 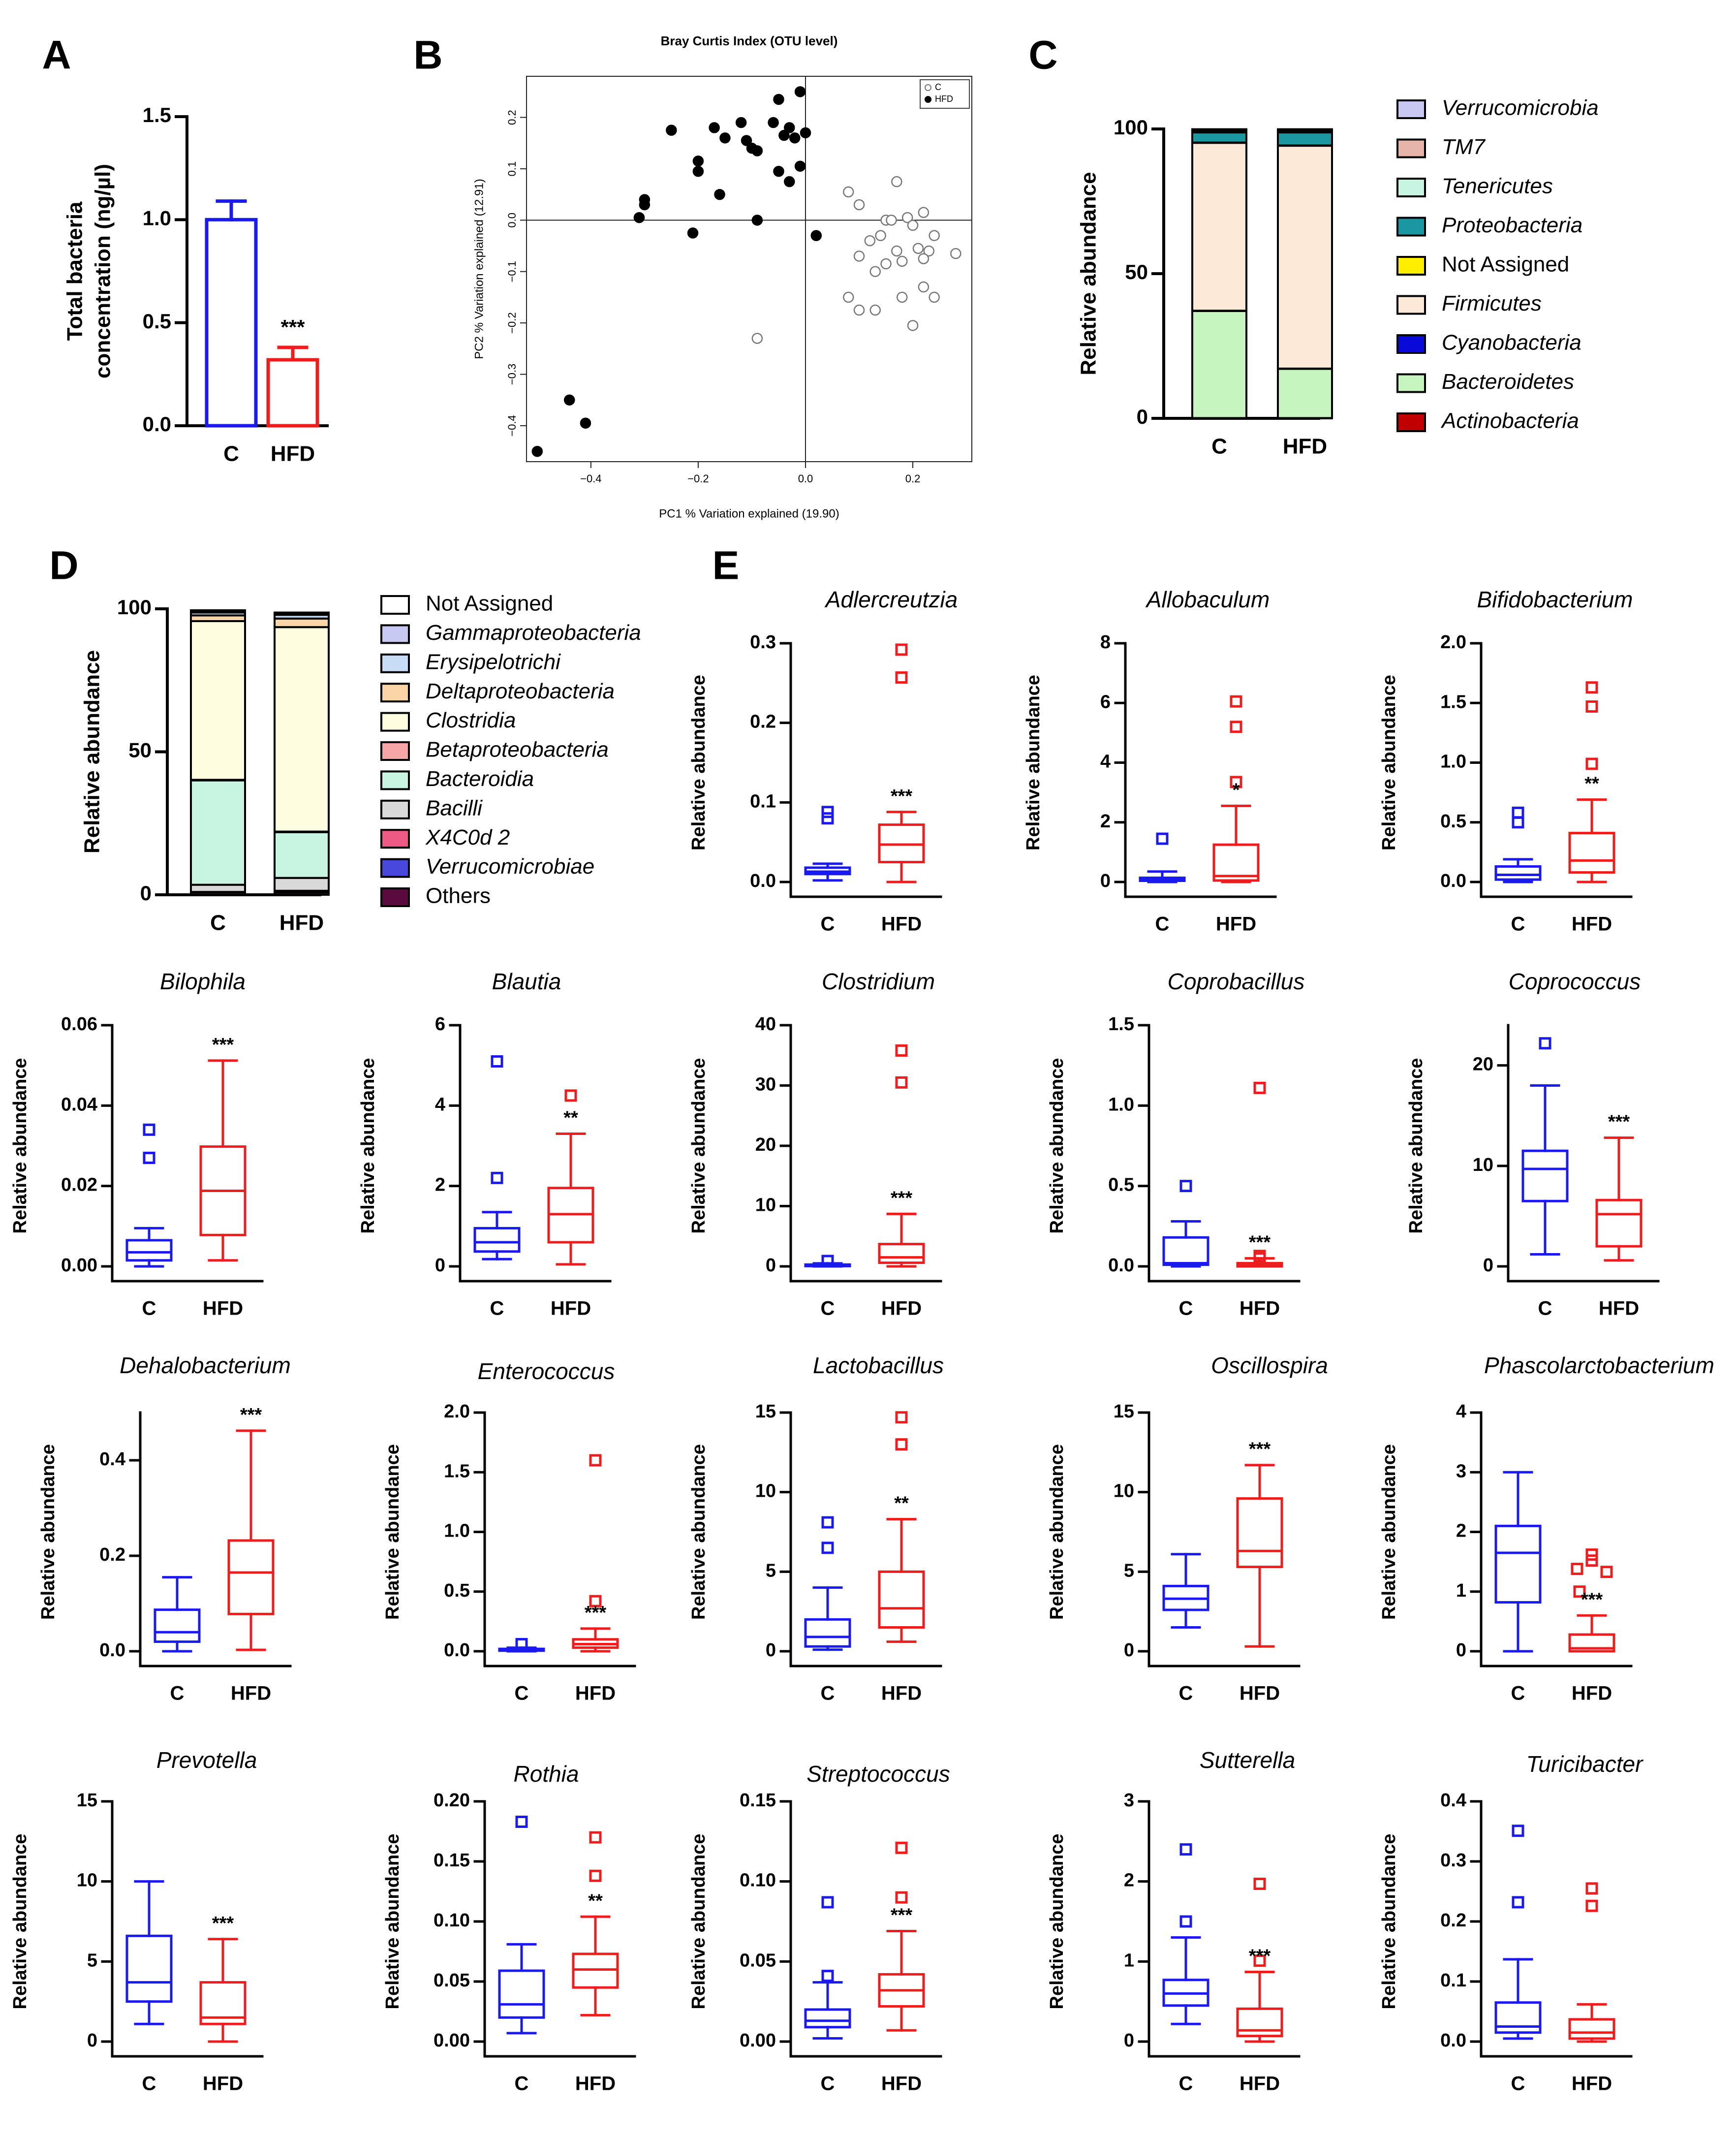 What do you see at coordinates (1599, 1365) in the screenshot?
I see `boxplot-title: Phascolarctobacterium` at bounding box center [1599, 1365].